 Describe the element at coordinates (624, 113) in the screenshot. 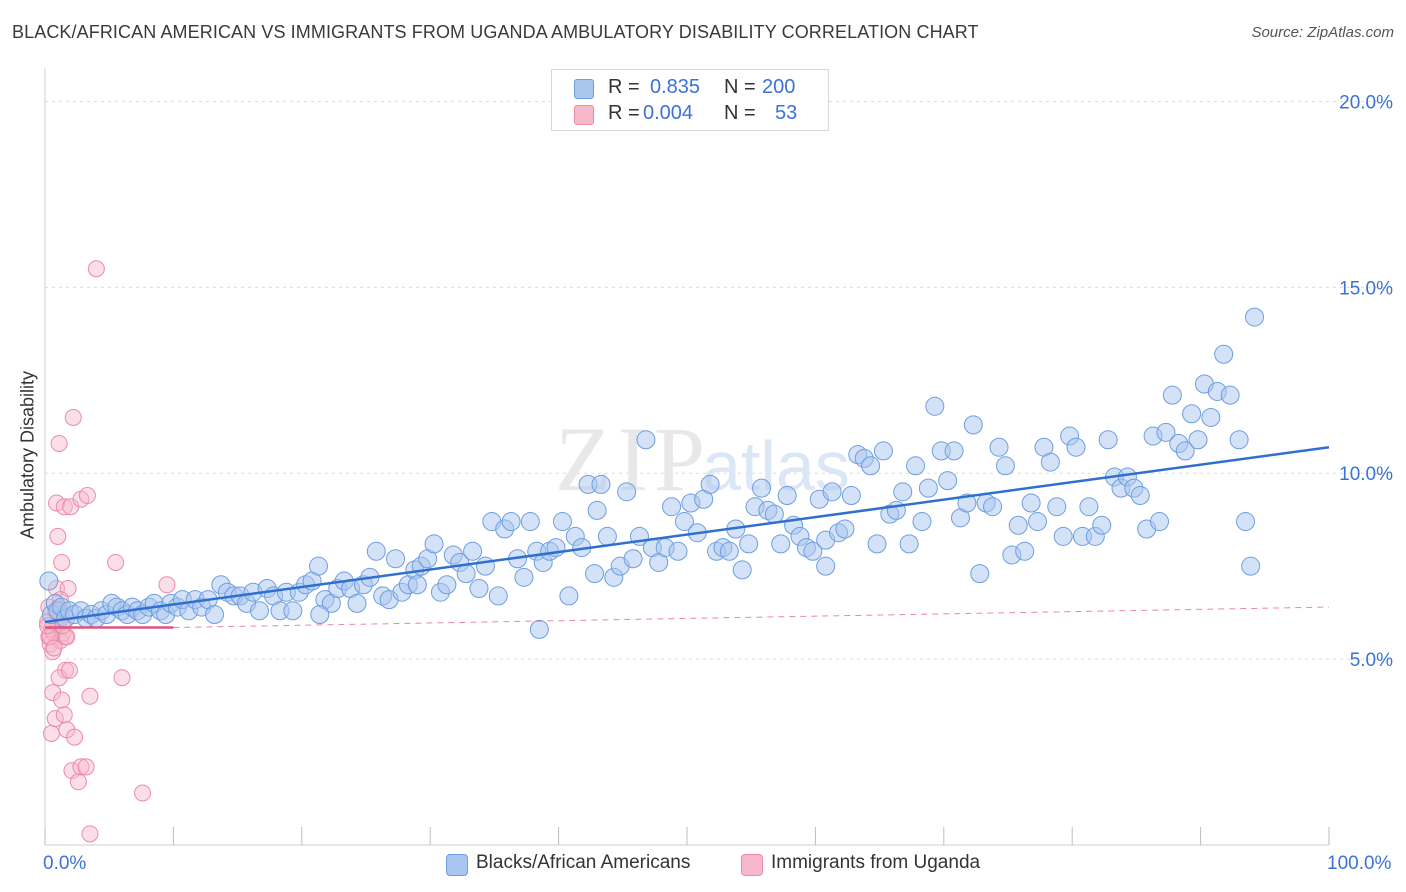

I see `r-label: R =` at that location.